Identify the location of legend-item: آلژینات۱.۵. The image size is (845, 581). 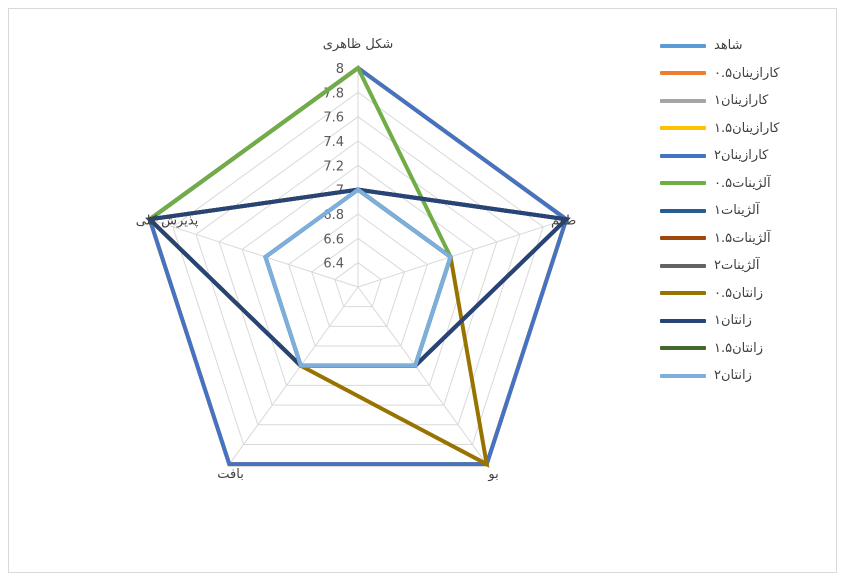
(745, 239).